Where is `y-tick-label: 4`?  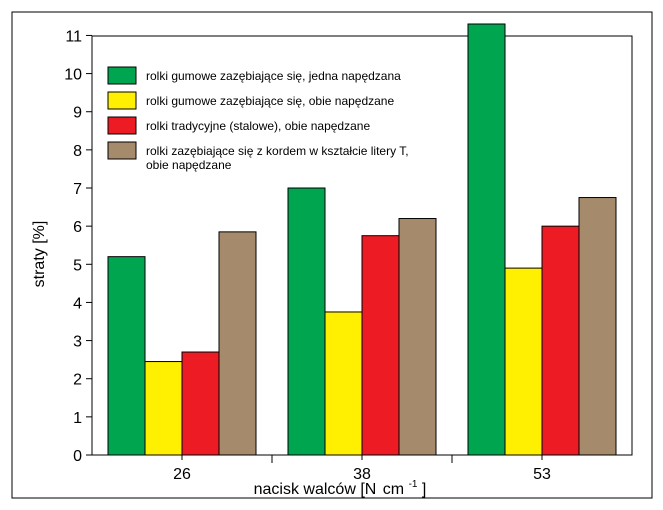
y-tick-label: 4 is located at coordinates (77, 303).